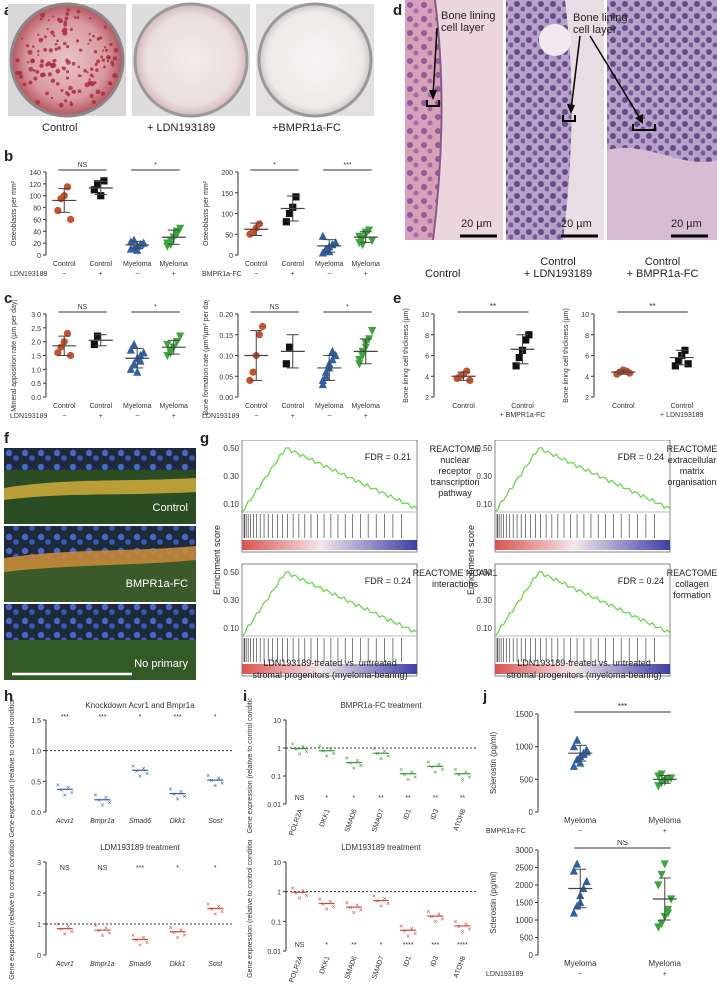  I want to click on sig-label: ****, so click(408, 945).